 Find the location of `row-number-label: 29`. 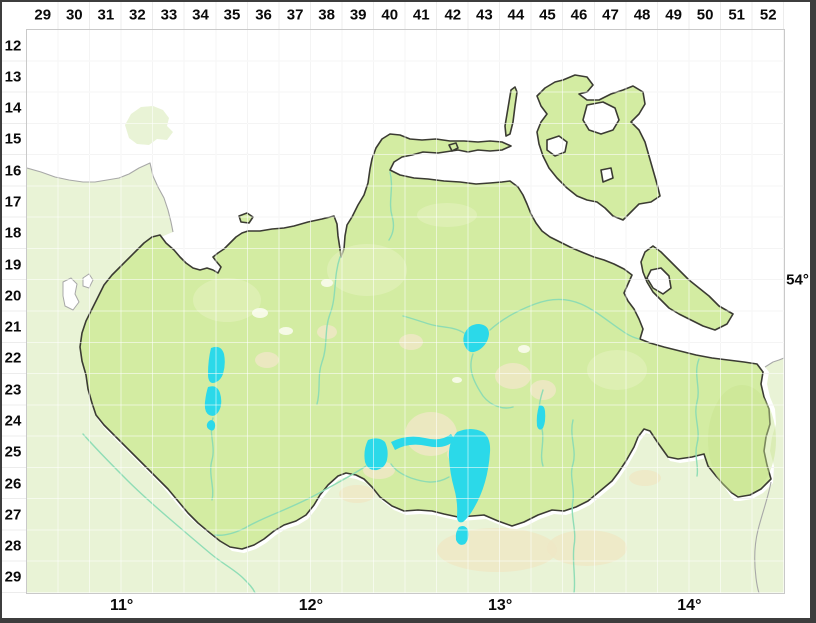

row-number-label: 29 is located at coordinates (13, 577).